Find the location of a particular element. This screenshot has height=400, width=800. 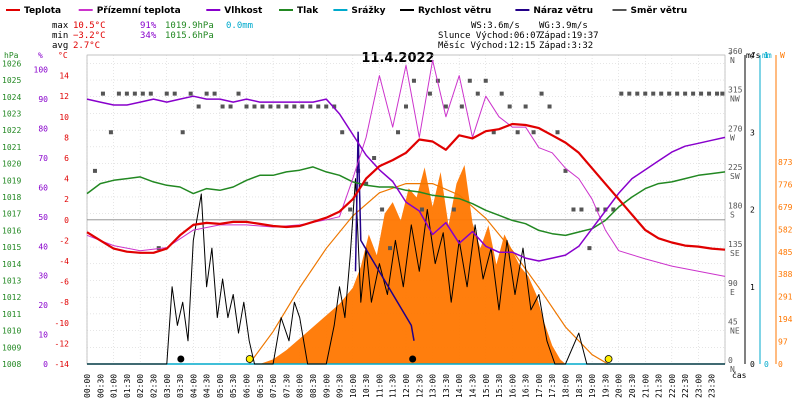

tick-time-32: 16:00 is located at coordinates (512, 386).